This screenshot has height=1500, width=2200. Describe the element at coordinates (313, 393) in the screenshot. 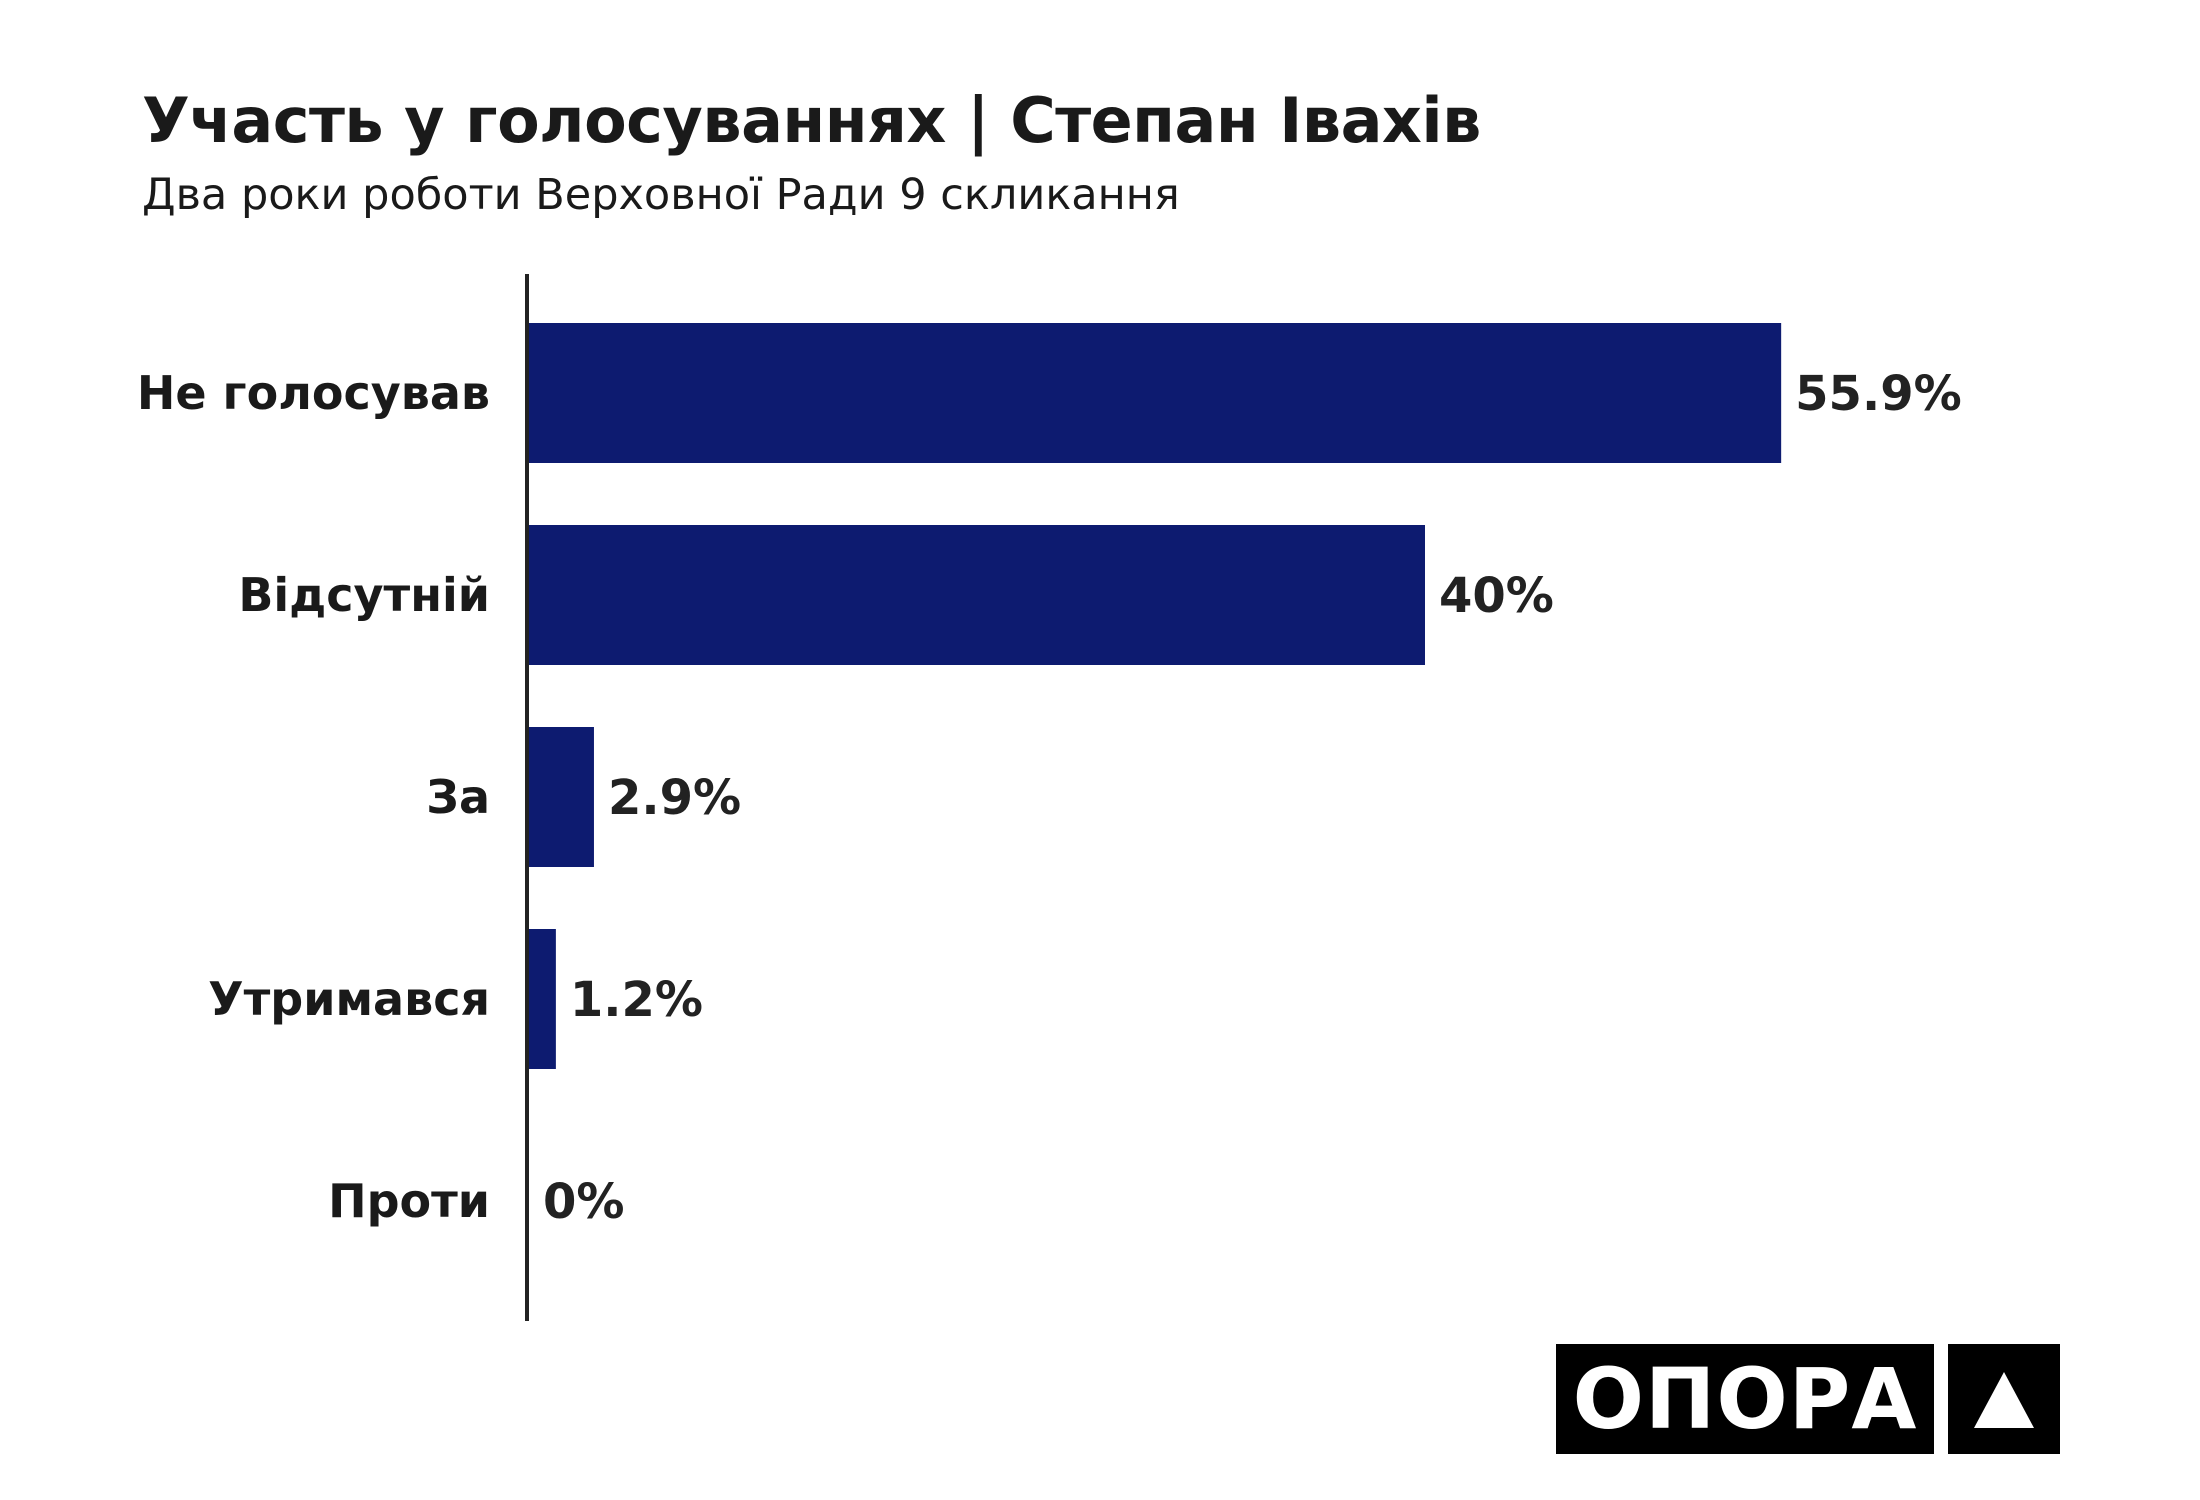

I see `category-label: Не голосував` at that location.